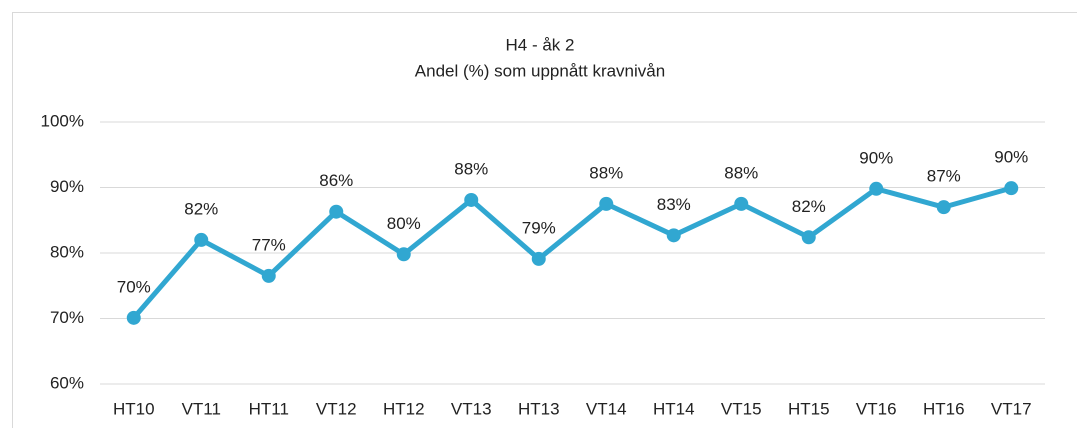 This screenshot has width=1077, height=428. I want to click on y-tick-label: 100%, so click(62, 120).